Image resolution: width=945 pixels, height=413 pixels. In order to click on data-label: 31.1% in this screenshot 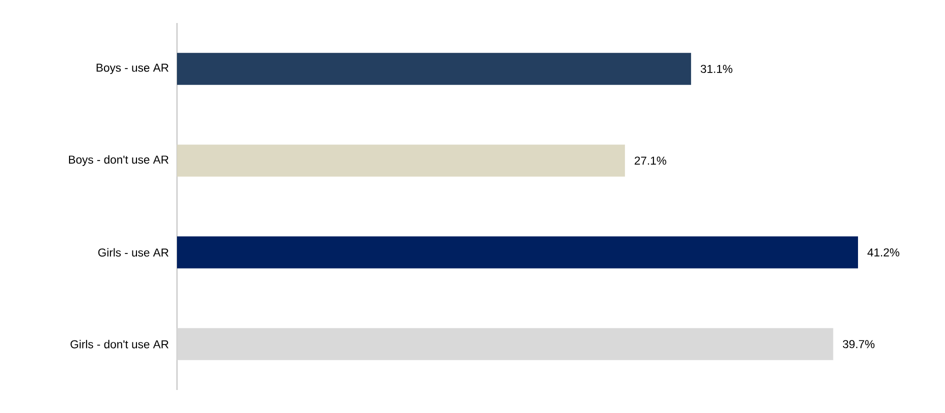, I will do `click(716, 68)`.